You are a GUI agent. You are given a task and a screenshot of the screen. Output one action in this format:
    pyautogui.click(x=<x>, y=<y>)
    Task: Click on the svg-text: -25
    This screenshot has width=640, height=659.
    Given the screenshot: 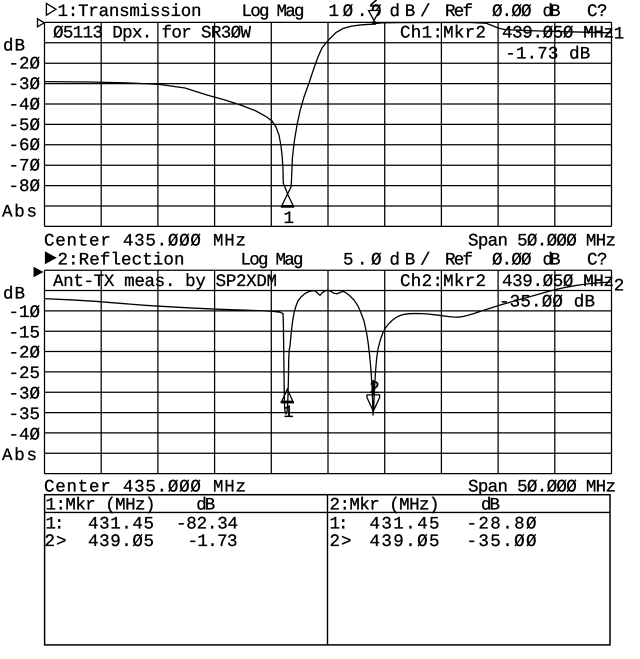 What is the action you would take?
    pyautogui.click(x=25, y=374)
    